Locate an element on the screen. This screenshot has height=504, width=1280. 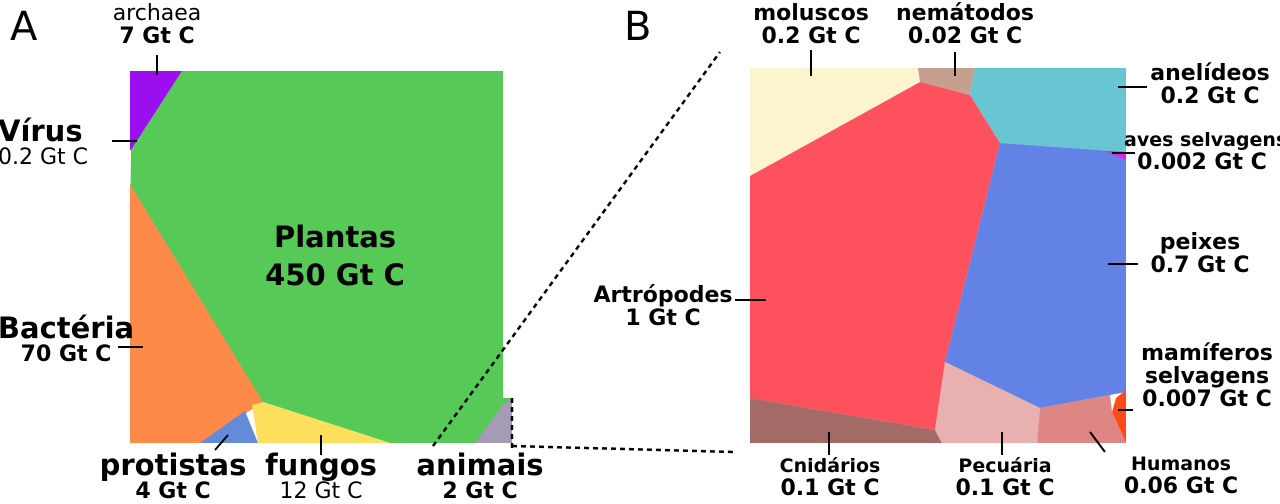
cell-bacteria is located at coordinates (196, 313).